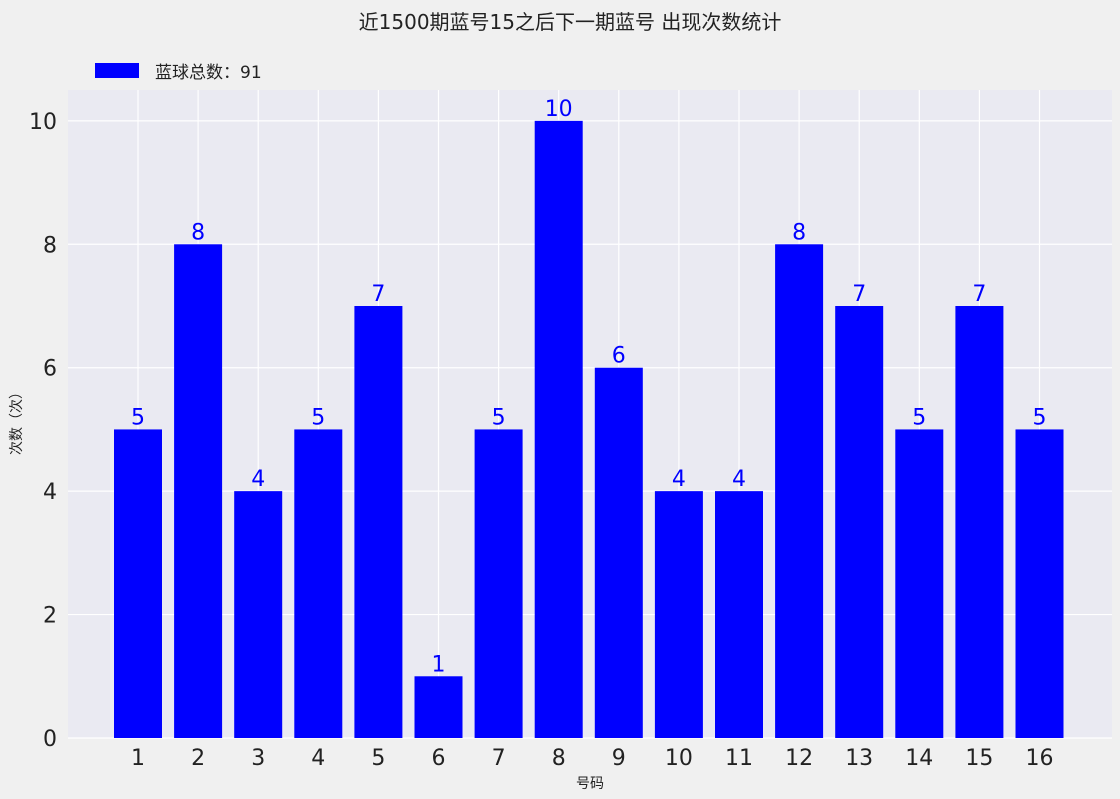  Describe the element at coordinates (799, 758) in the screenshot. I see `x-tick-label-12: 12` at that location.